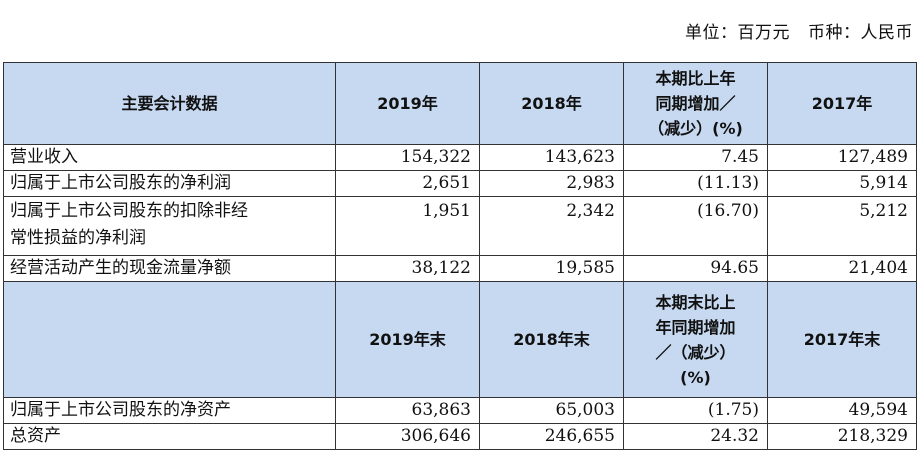  I want to click on value-change: (11.13), so click(695, 183).